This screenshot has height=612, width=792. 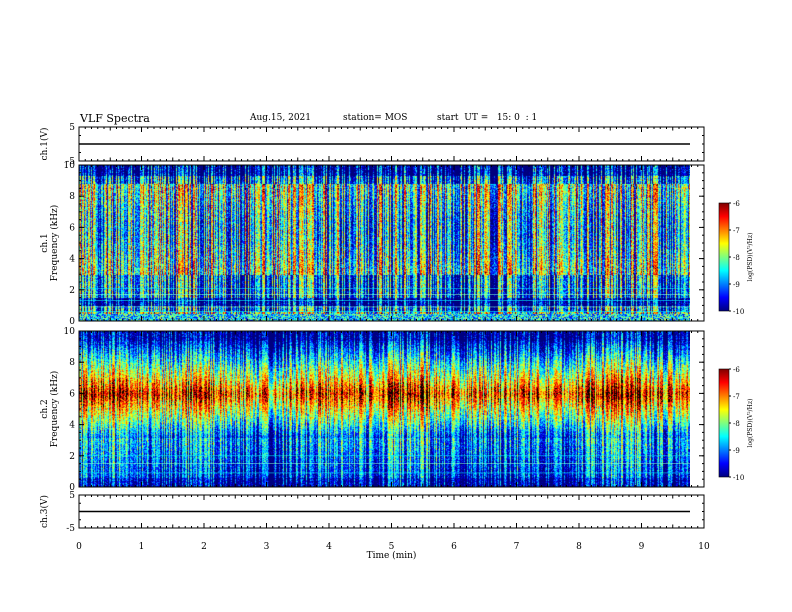 I want to click on y-axis-label: ch.3(V), so click(x=44, y=511).